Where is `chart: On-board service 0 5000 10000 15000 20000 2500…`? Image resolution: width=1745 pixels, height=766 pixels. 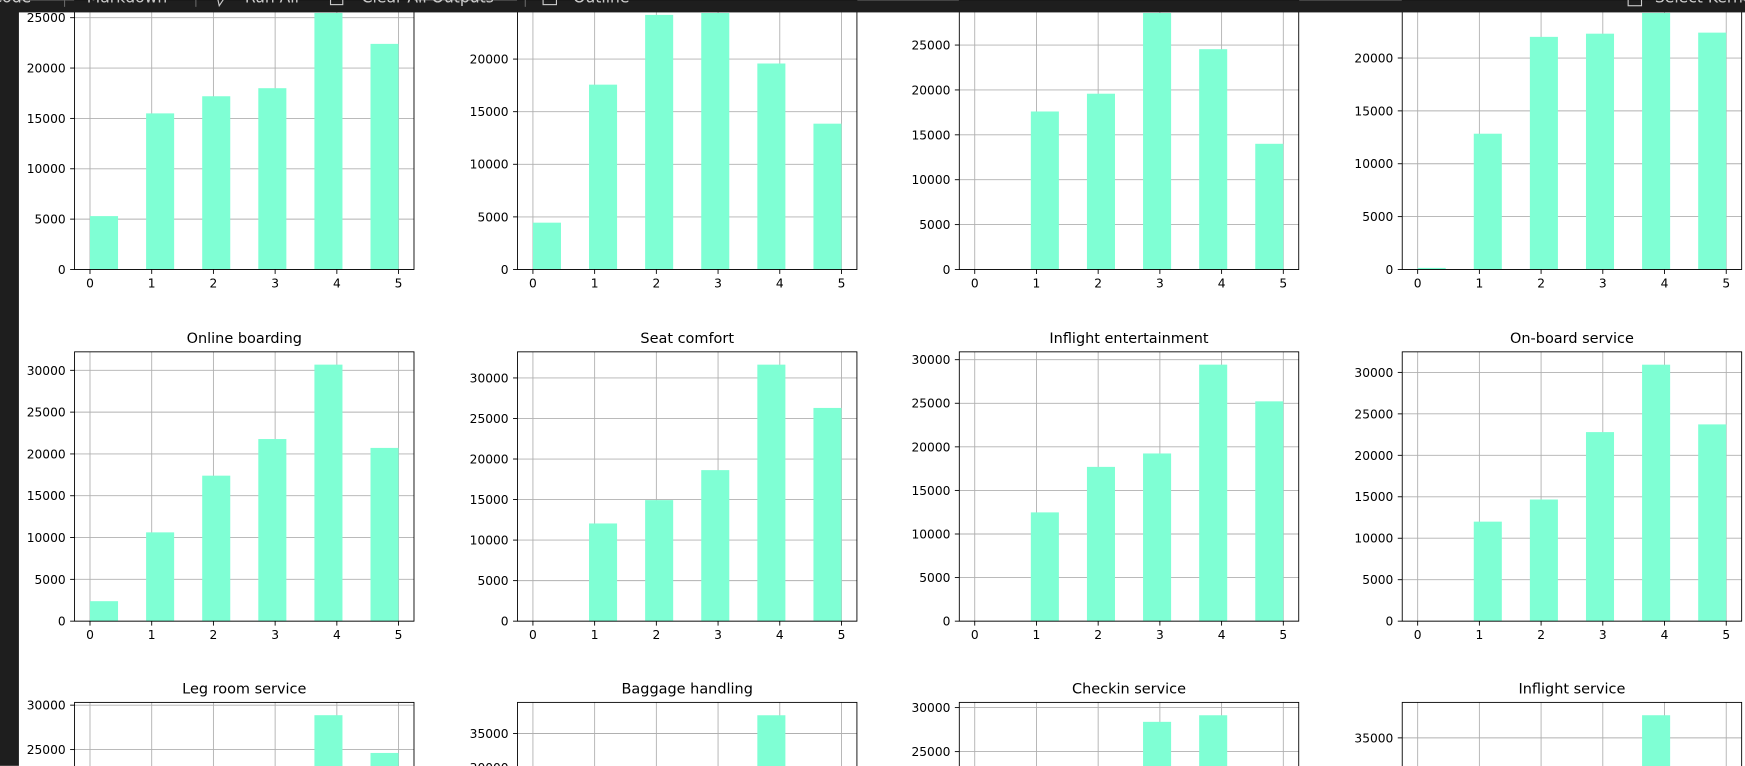 chart: On-board service 0 5000 10000 15000 20000 2500… is located at coordinates (1548, 486).